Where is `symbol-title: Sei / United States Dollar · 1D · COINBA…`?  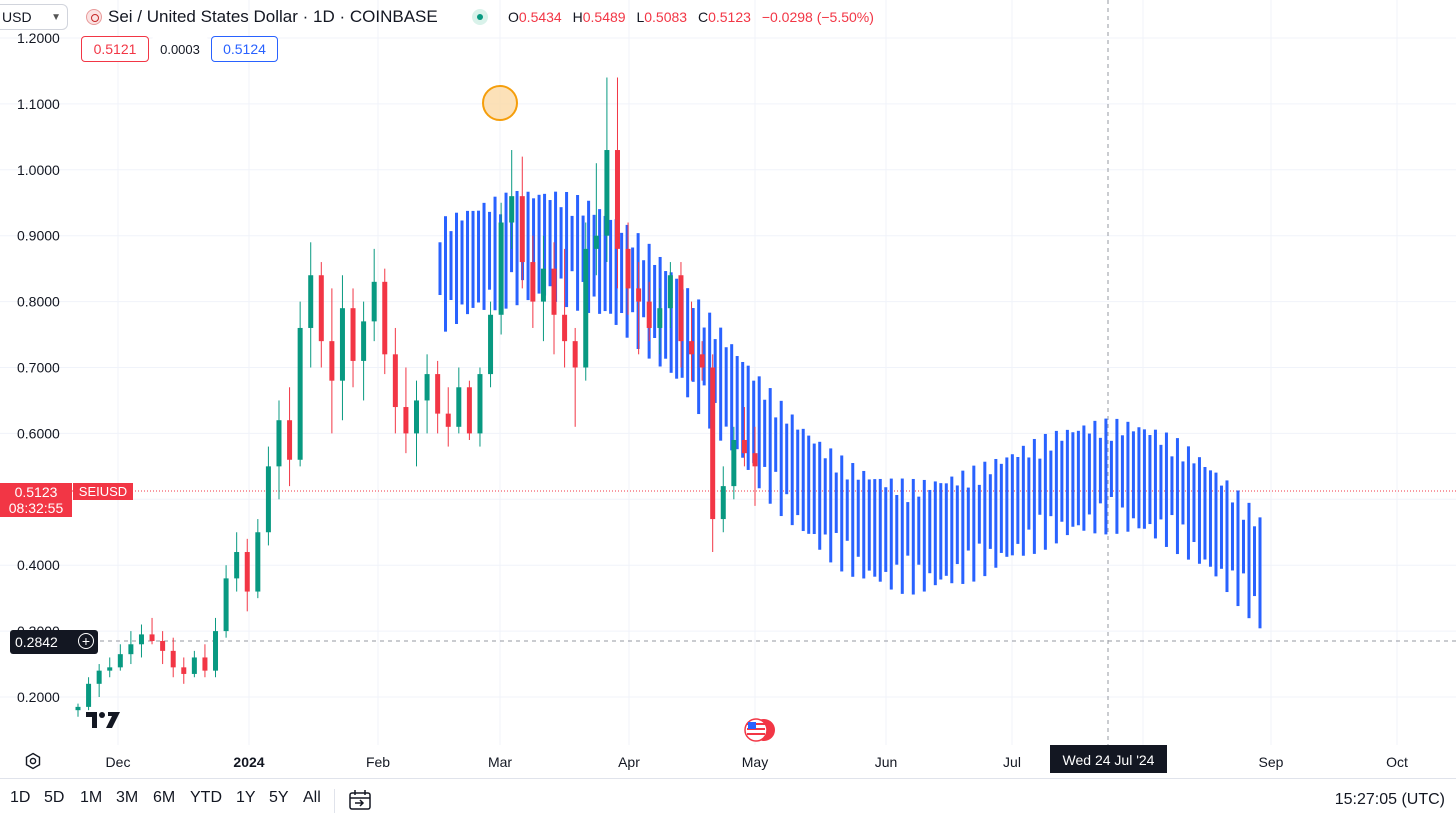 symbol-title: Sei / United States Dollar · 1D · COINBA… is located at coordinates (273, 16).